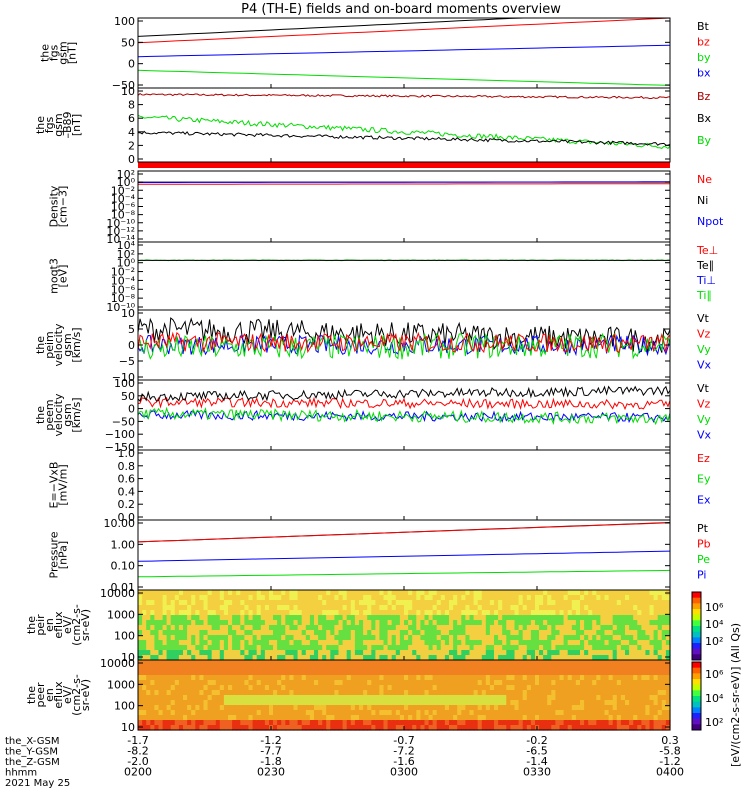 This screenshot has height=800, width=750. What do you see at coordinates (696, 606) in the screenshot?
I see `colorbar-top` at bounding box center [696, 606].